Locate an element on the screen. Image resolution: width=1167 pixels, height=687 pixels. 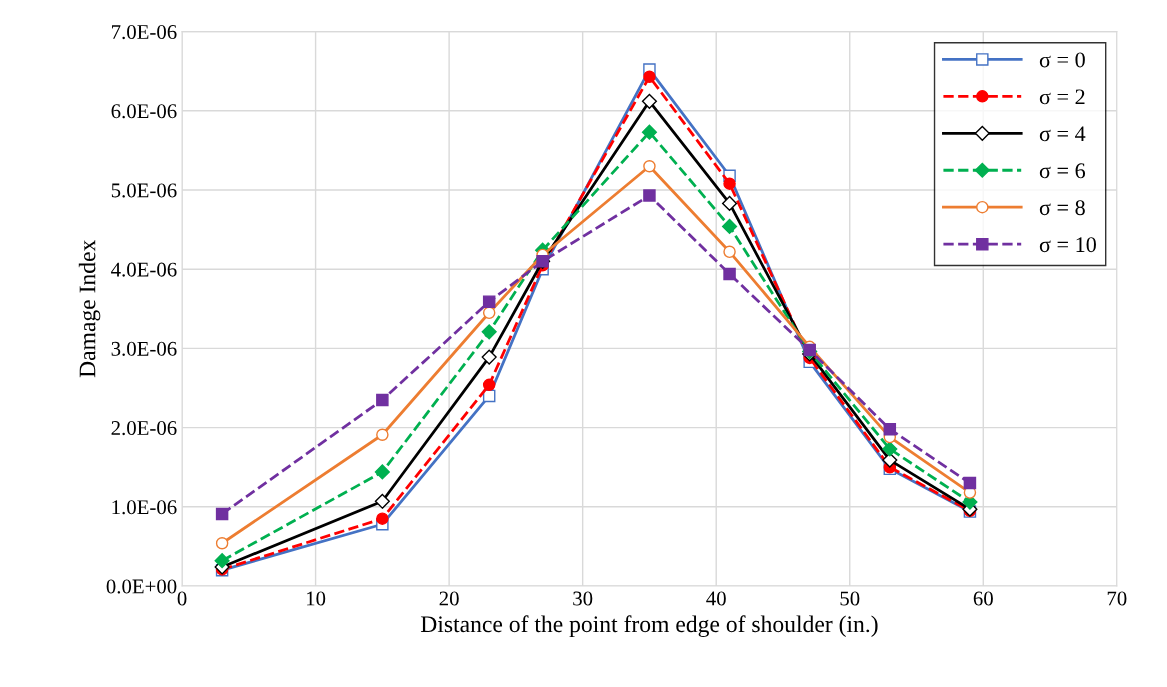
x-axis-title: Distance of the point from edge of shoulder (in.) is located at coordinates (649, 626).